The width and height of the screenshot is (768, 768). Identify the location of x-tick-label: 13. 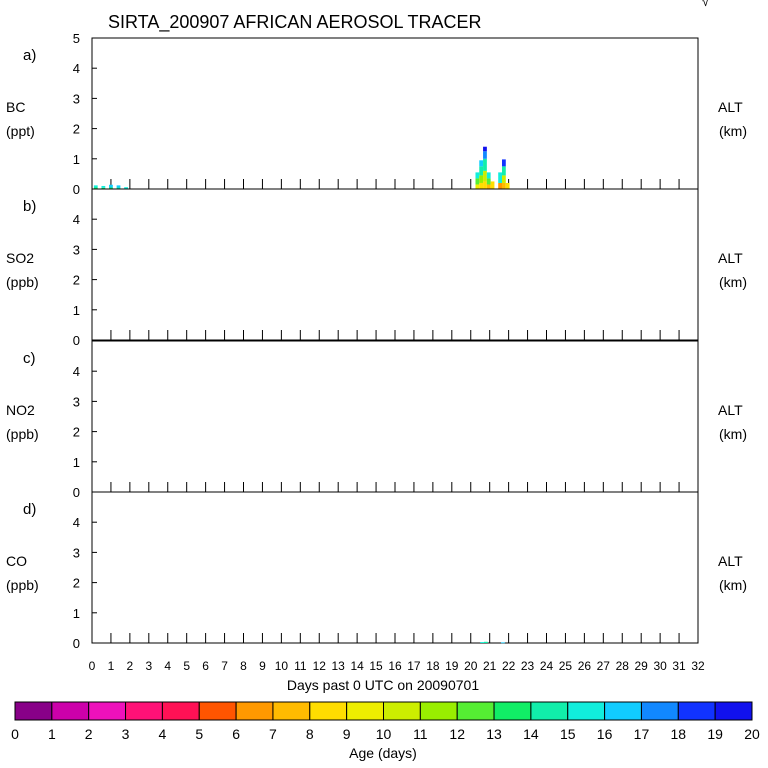
(339, 666).